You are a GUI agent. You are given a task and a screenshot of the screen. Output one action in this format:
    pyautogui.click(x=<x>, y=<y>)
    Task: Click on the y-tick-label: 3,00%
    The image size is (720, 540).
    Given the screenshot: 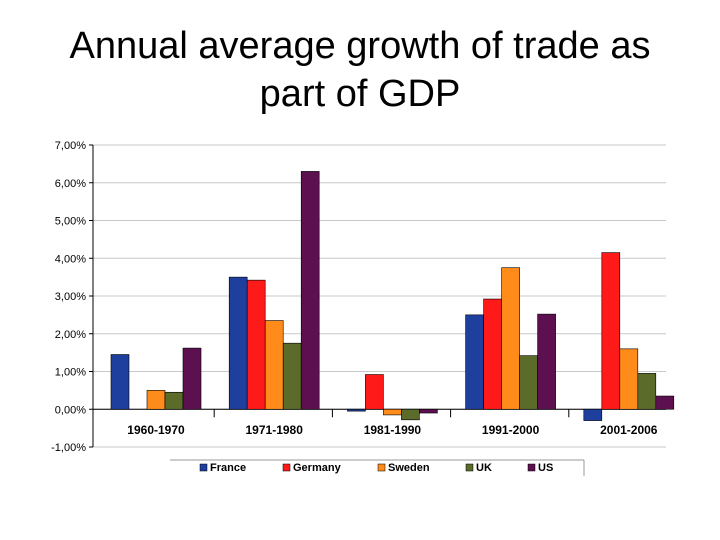 What is the action you would take?
    pyautogui.click(x=70, y=297)
    